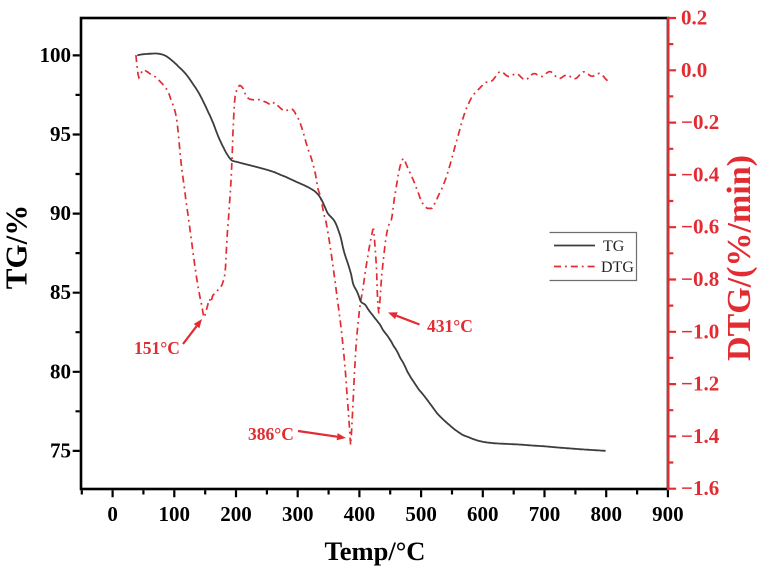 The width and height of the screenshot is (758, 579). What do you see at coordinates (60, 292) in the screenshot?
I see `svg-text: 85` at bounding box center [60, 292].